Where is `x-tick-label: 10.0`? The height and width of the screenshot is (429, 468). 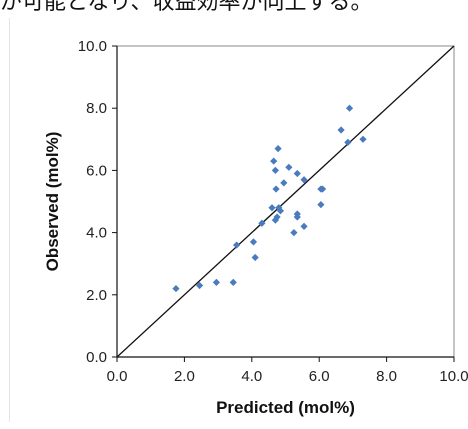
x-tick-label: 10.0 is located at coordinates (453, 376).